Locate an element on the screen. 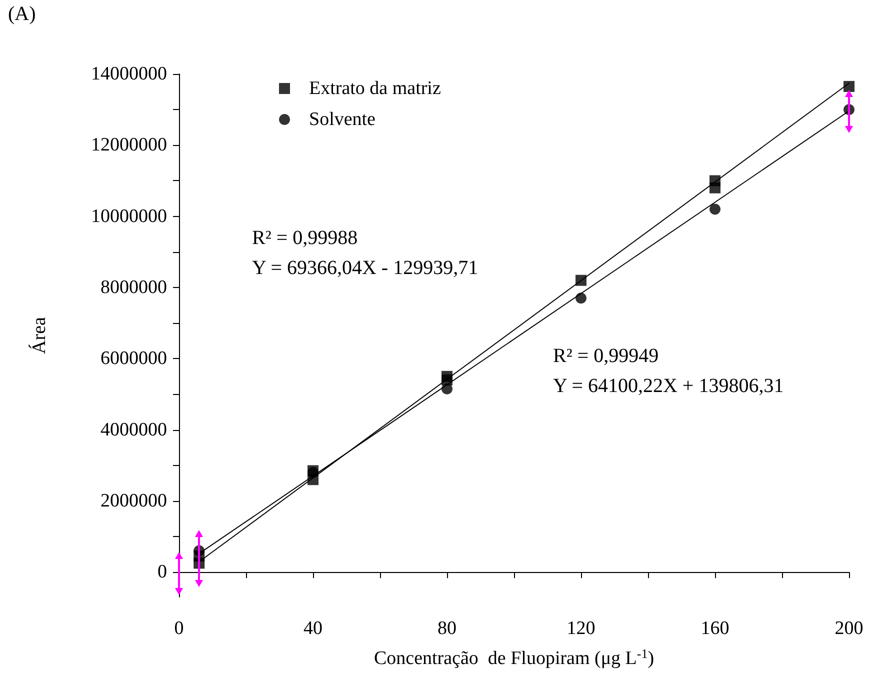 The height and width of the screenshot is (680, 871). x-tick-label: 160 is located at coordinates (715, 628).